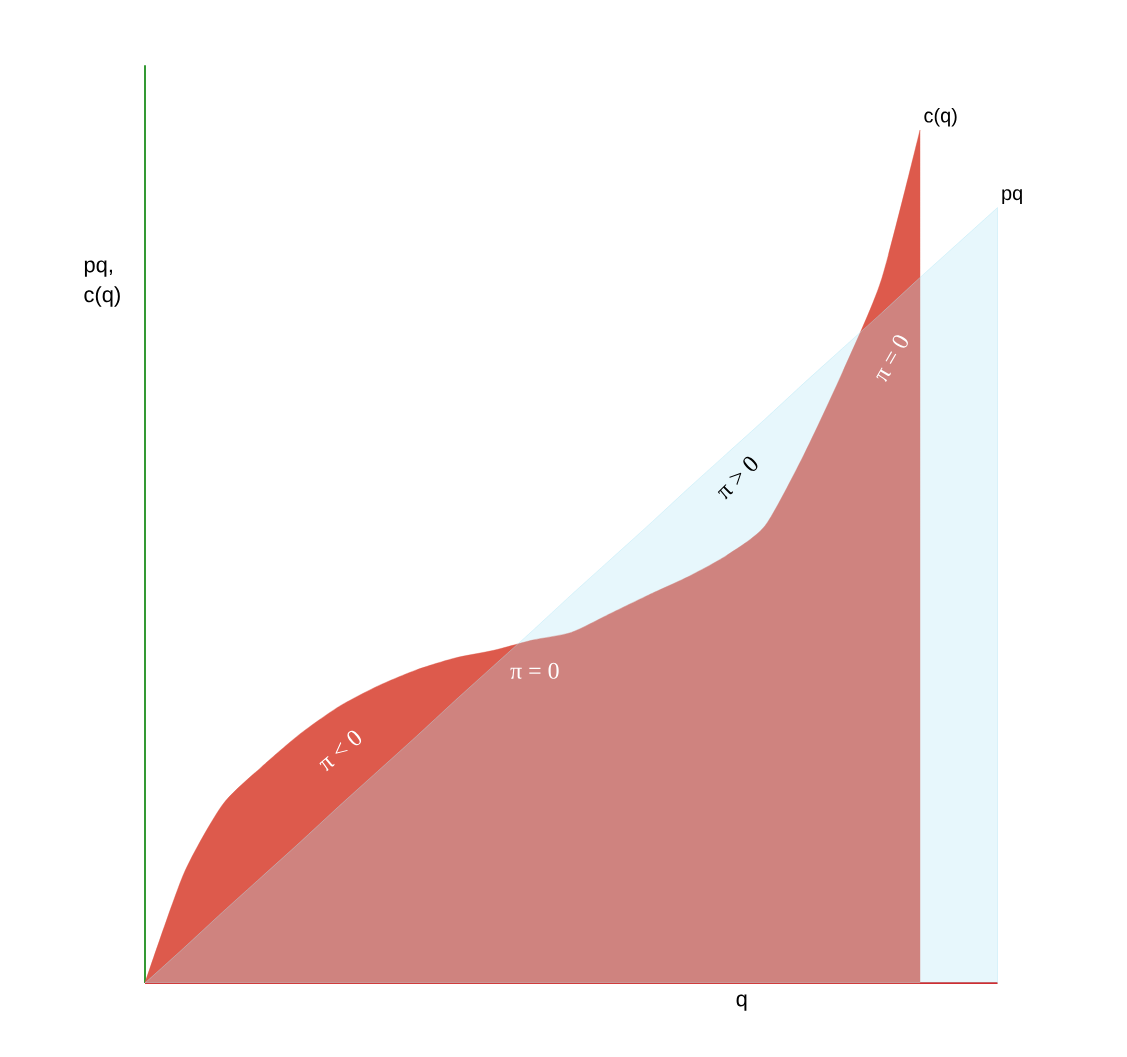  What do you see at coordinates (1012, 197) in the screenshot?
I see `series-label: pq` at bounding box center [1012, 197].